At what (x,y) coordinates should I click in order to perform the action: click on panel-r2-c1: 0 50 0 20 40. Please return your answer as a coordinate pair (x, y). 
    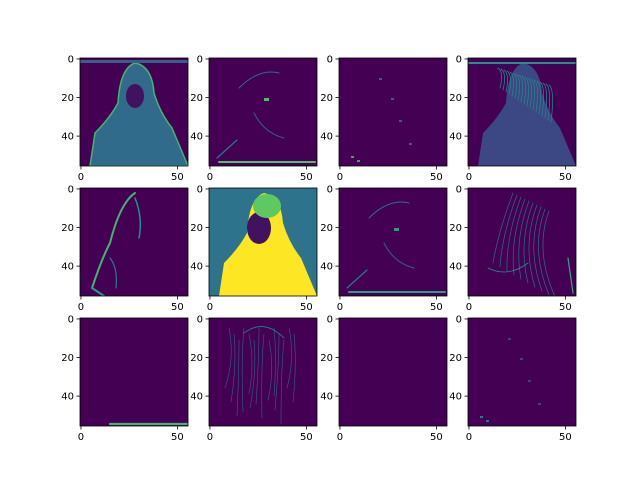
    Looking at the image, I should click on (254, 378).